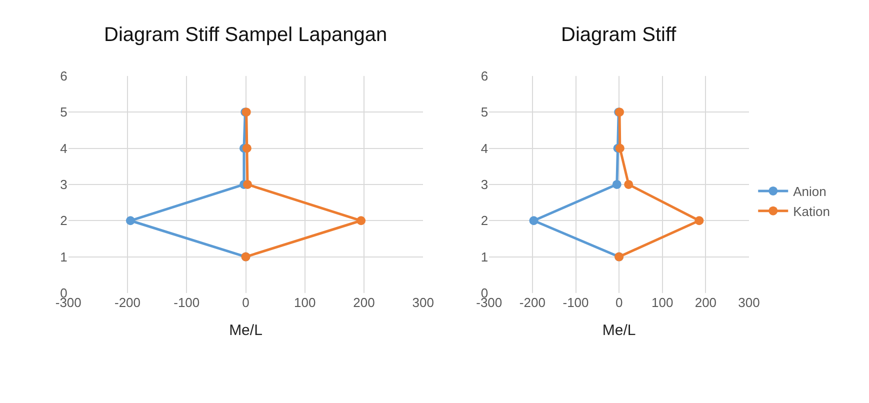  I want to click on chart-title: Diagram Stiff, so click(619, 35).